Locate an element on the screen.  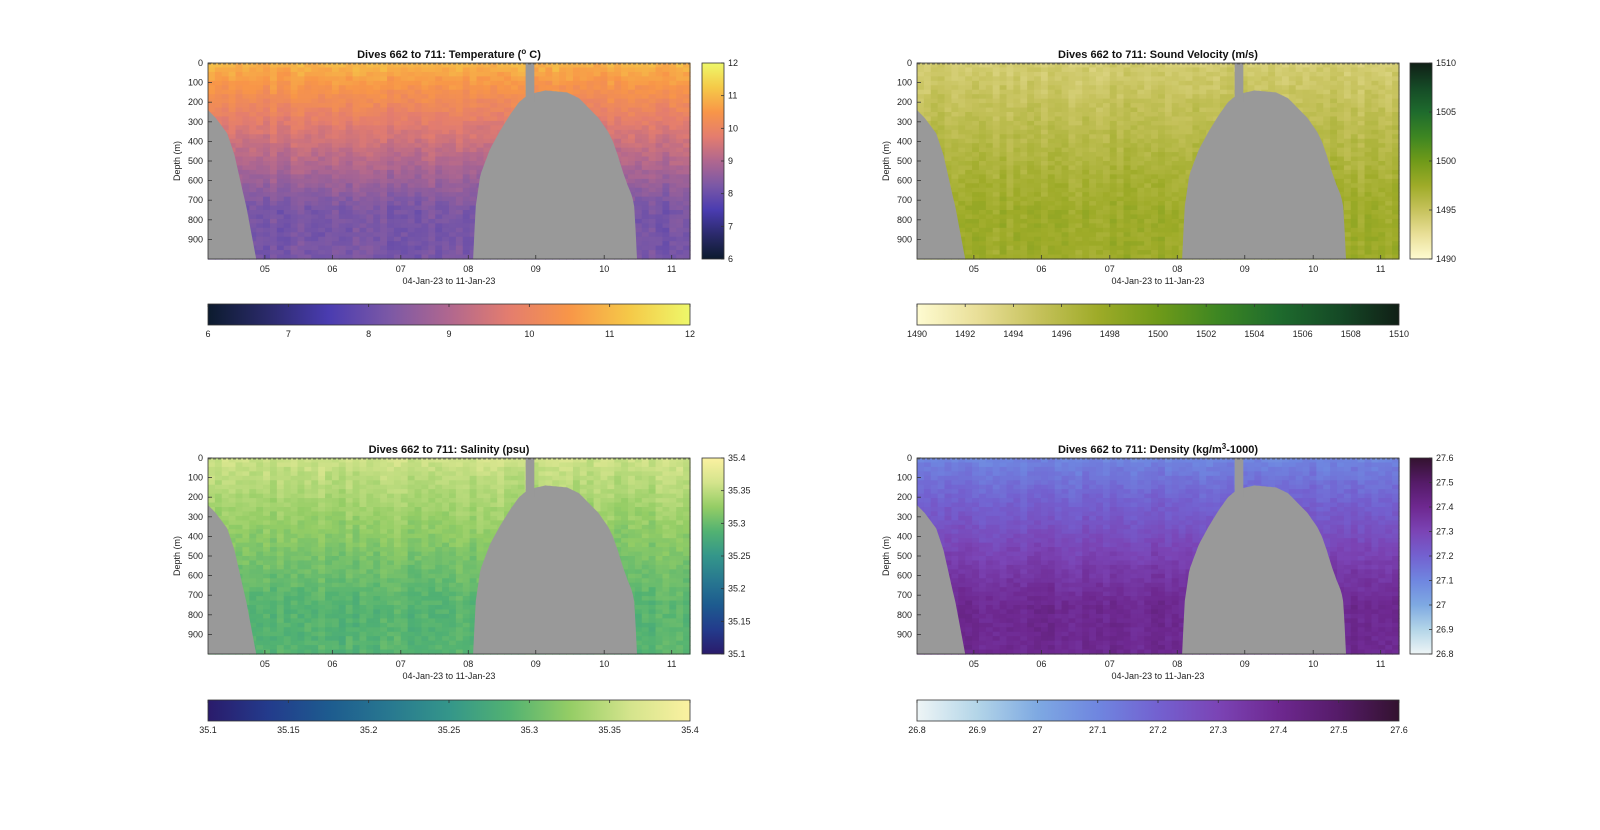
y-tick-label-salinity-4: 400 is located at coordinates (195, 536).